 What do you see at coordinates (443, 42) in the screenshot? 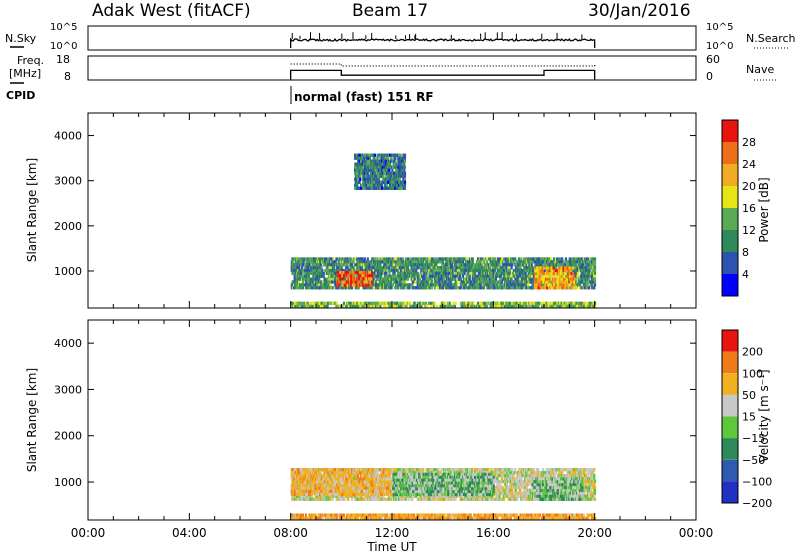
I see `nsky-trace` at bounding box center [443, 42].